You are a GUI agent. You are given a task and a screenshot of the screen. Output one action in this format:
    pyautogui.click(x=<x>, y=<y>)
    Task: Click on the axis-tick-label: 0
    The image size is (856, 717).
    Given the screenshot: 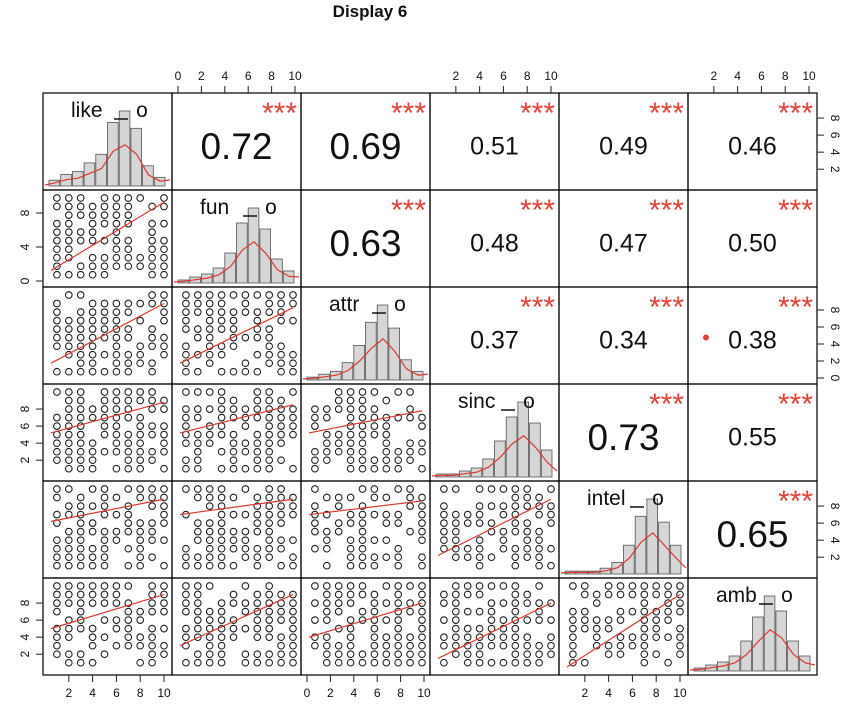 What is the action you would take?
    pyautogui.click(x=307, y=693)
    